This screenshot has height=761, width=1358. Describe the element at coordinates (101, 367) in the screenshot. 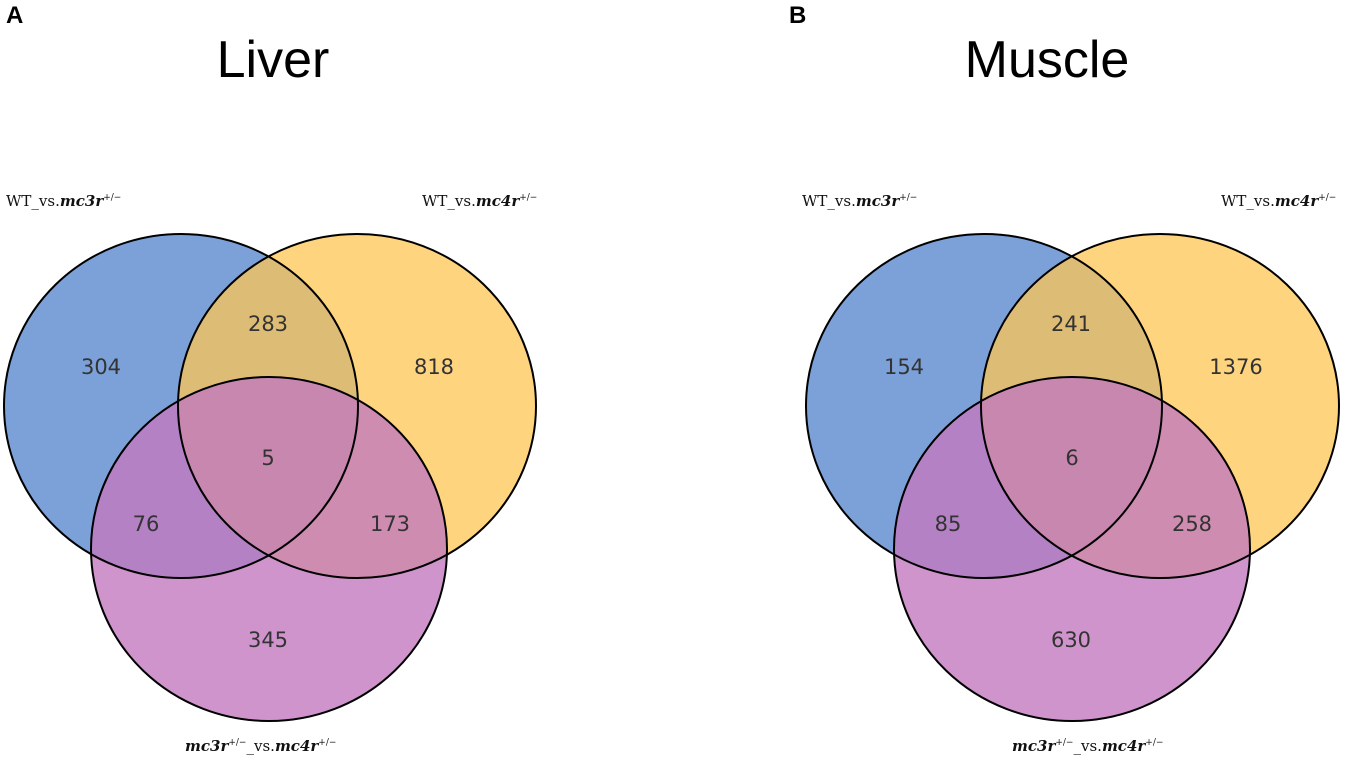

I see `count-only-a: 304` at that location.